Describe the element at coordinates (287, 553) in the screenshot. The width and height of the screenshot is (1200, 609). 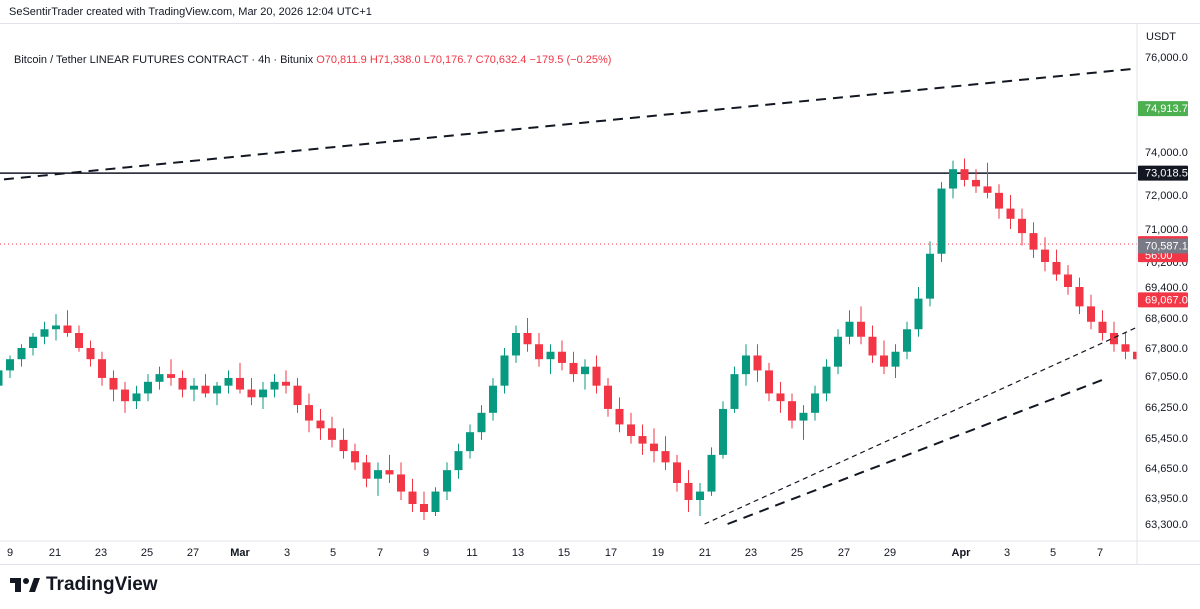
I see `x-tick-label: 3` at that location.